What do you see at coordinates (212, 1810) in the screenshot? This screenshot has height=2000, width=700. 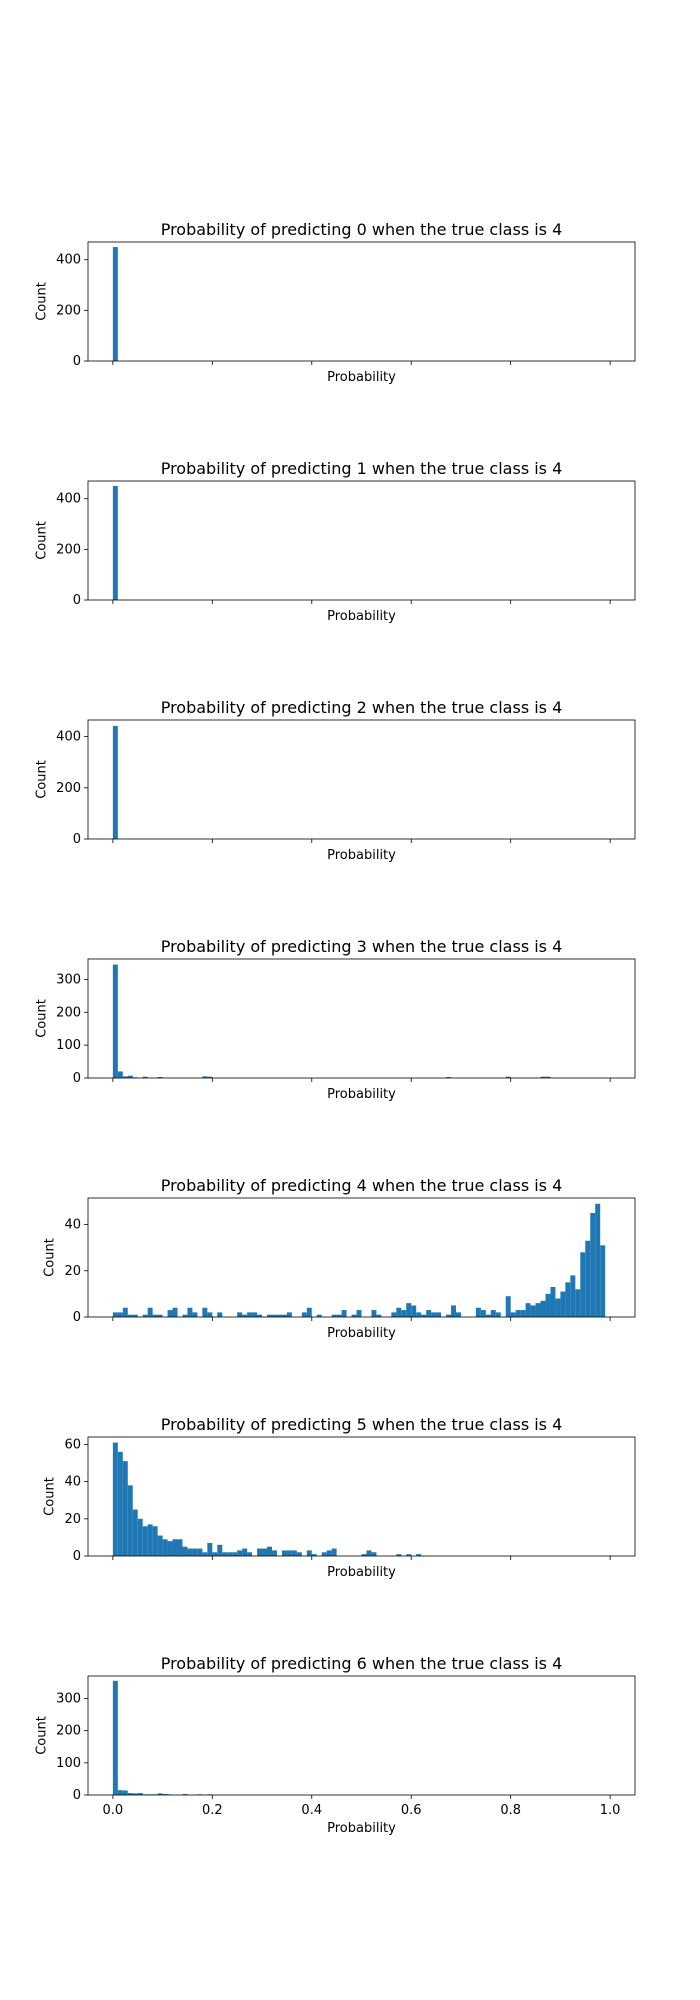 I see `x-tick-label: 0.2` at bounding box center [212, 1810].